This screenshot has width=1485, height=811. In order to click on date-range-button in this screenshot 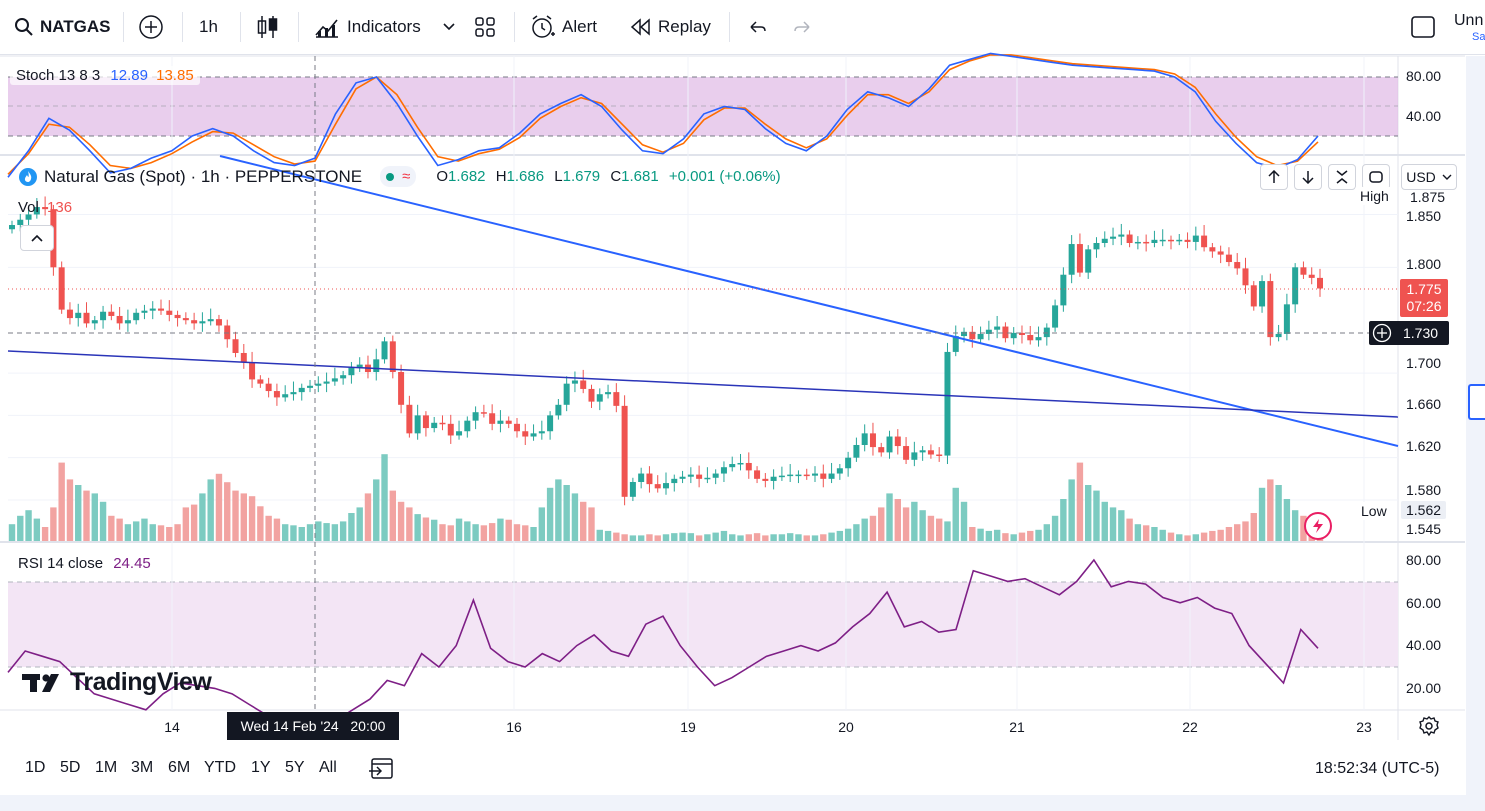, I will do `click(382, 770)`.